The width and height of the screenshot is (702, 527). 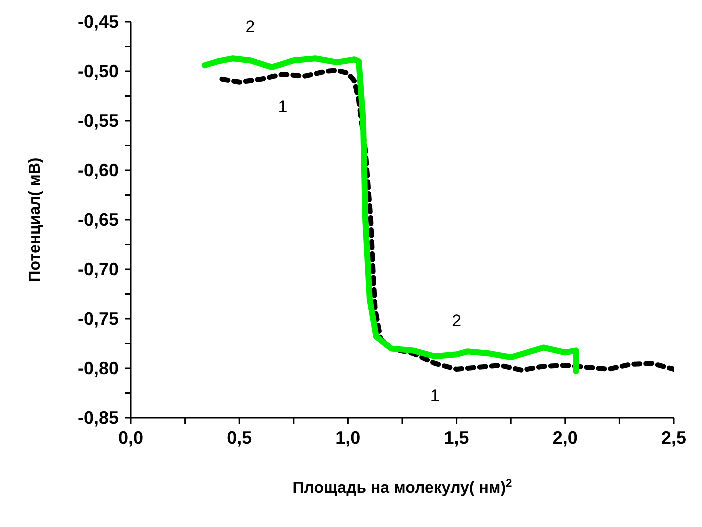 I want to click on y-axis-title: Потенциал( мВ), so click(x=35, y=220).